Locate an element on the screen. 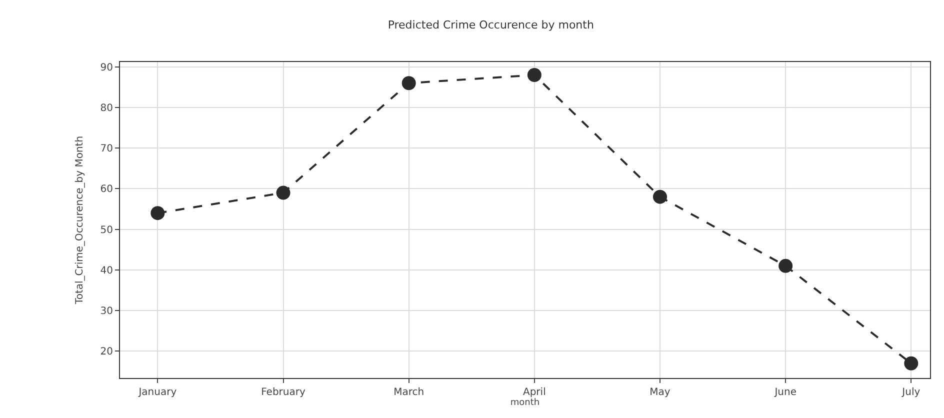 The image size is (944, 418). x-tick-label: February is located at coordinates (283, 392).